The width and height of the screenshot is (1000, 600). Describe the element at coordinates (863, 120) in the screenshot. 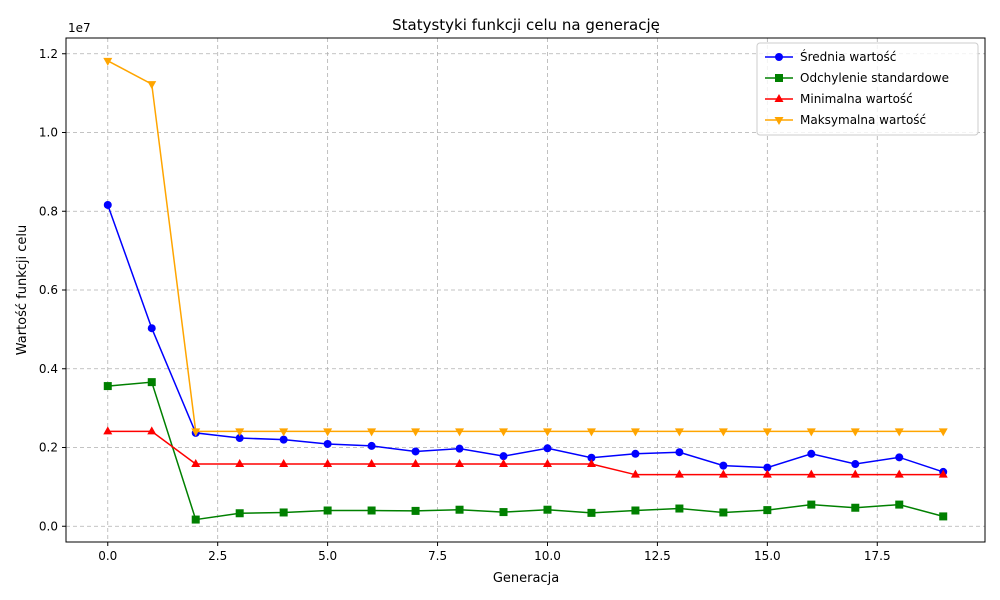

I see `legend-label: Maksymalna wartość` at that location.